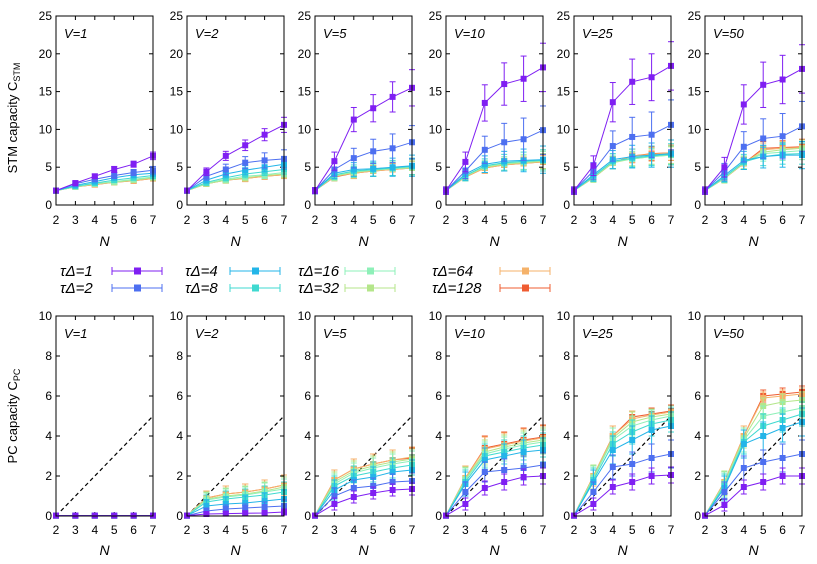  I want to click on stm-ylabel-sub: STM, so click(17, 72).